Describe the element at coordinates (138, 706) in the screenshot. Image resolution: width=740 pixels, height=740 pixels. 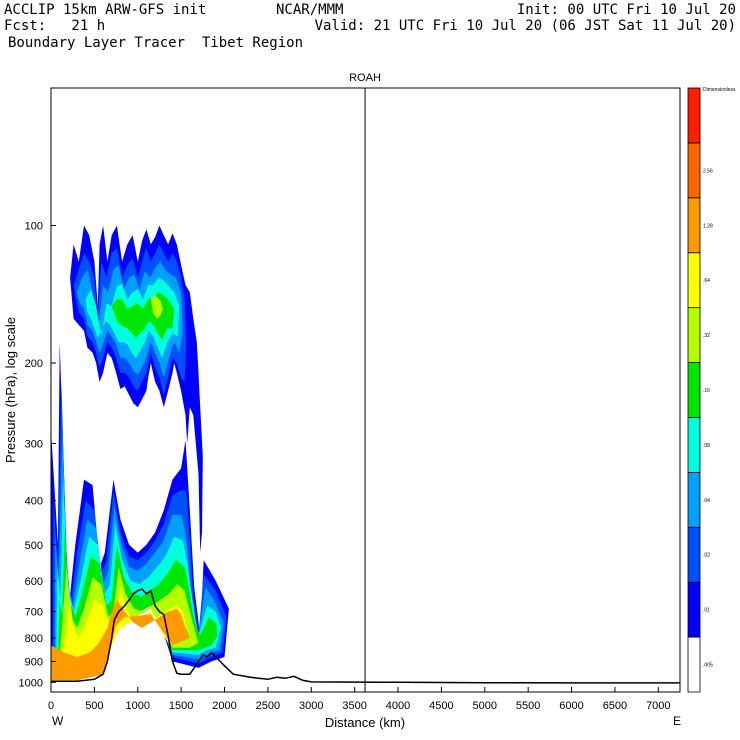
I see `x-tick-label-1000: 1000` at that location.